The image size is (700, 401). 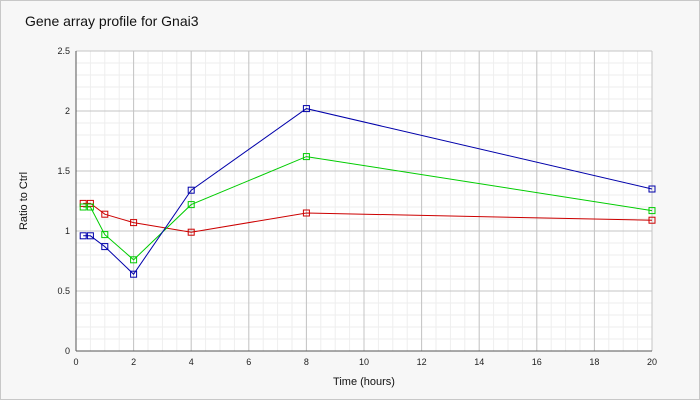 I want to click on x-tick-label: 2, so click(x=133, y=362).